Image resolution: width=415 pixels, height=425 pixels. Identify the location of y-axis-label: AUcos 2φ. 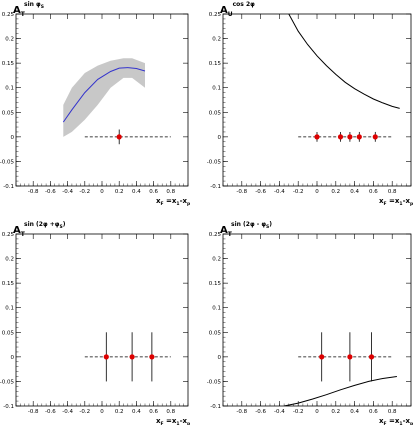
(237, 9).